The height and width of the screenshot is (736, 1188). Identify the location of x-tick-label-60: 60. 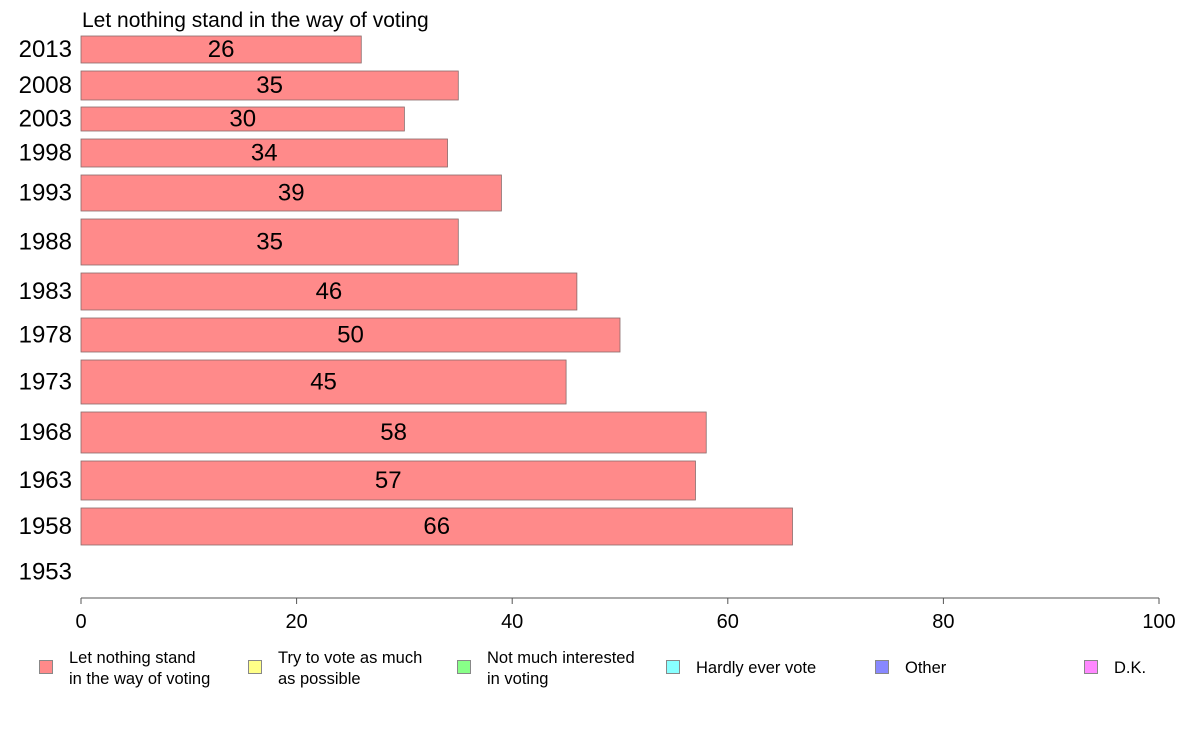
(728, 622).